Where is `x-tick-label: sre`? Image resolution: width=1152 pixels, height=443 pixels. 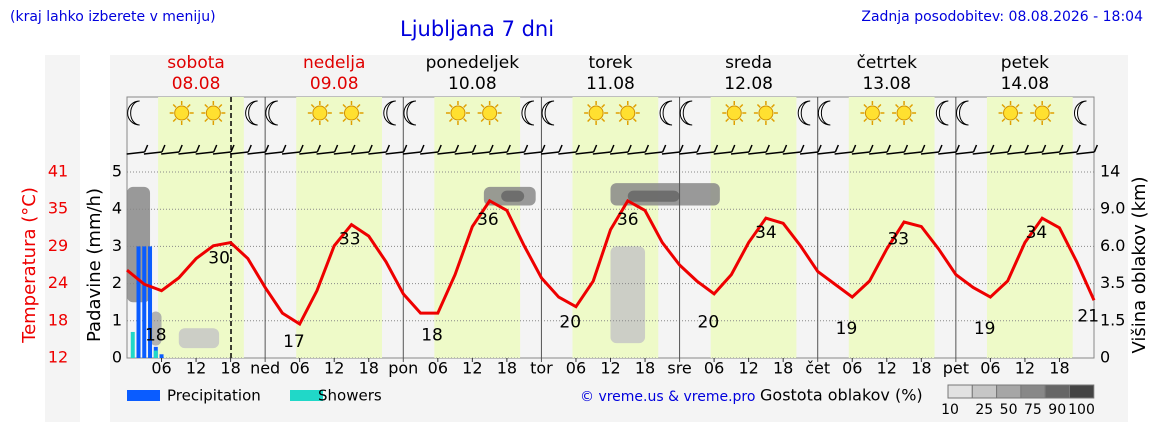 x-tick-label: sre is located at coordinates (679, 368).